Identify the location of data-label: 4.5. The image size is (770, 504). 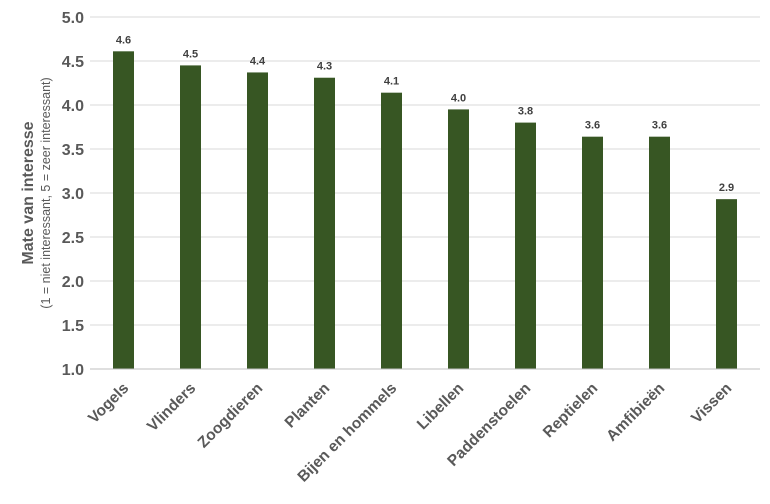
(190, 54).